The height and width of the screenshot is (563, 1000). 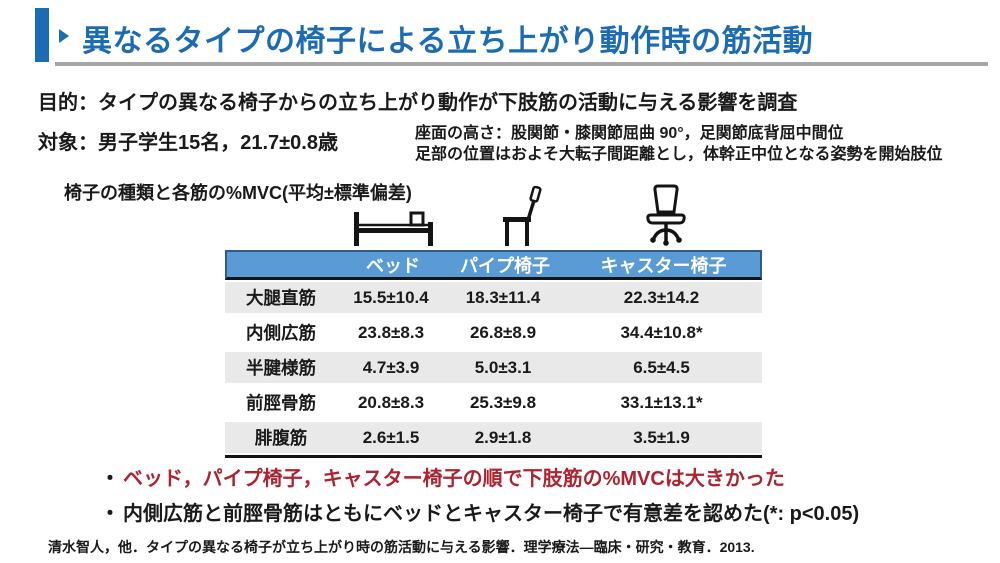 I want to click on value-caster-chair: 33.1±13.1*, so click(x=661, y=402).